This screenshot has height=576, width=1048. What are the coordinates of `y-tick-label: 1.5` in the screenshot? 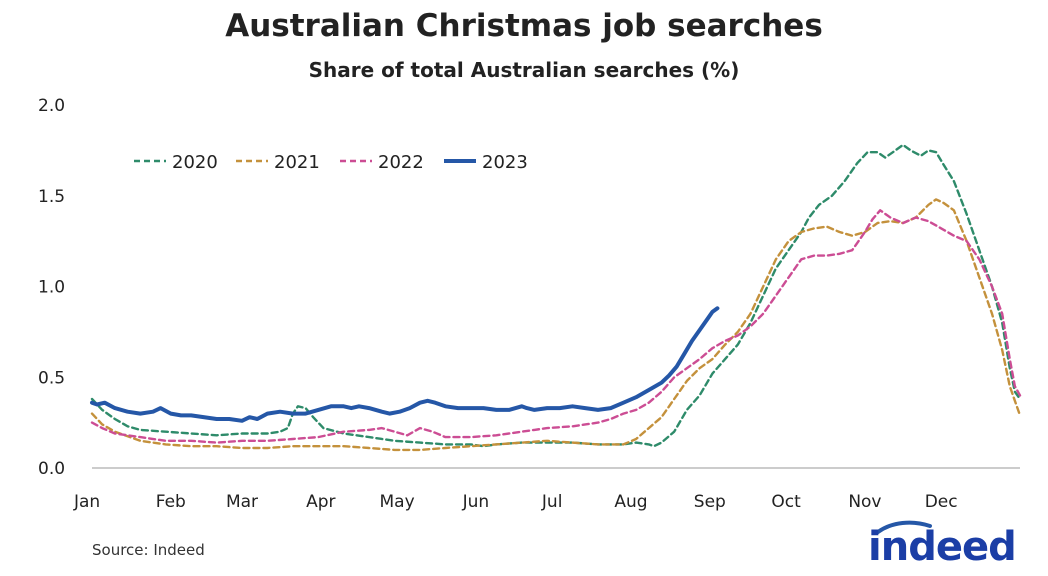 It's located at (51, 197).